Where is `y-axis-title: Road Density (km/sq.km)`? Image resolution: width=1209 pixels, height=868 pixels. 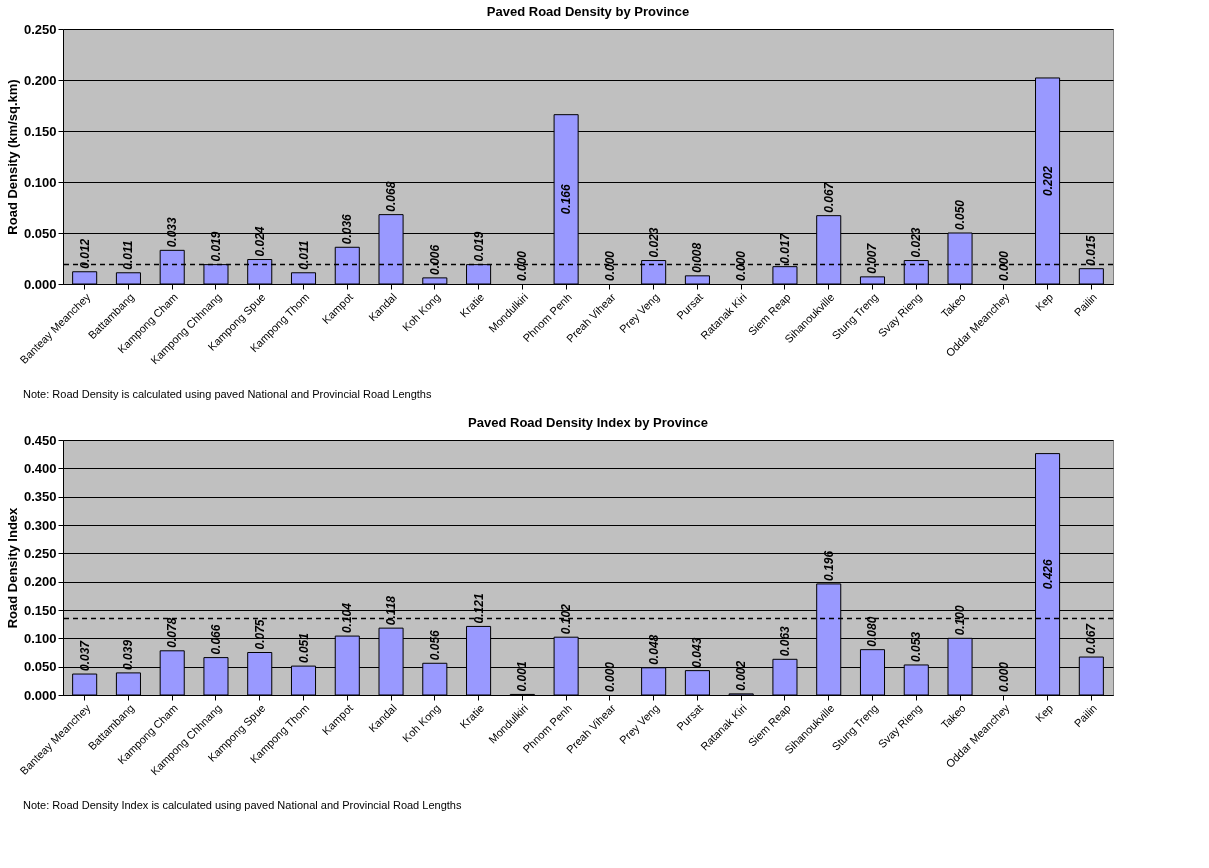
y-axis-title: Road Density (km/sq.km) is located at coordinates (12, 157).